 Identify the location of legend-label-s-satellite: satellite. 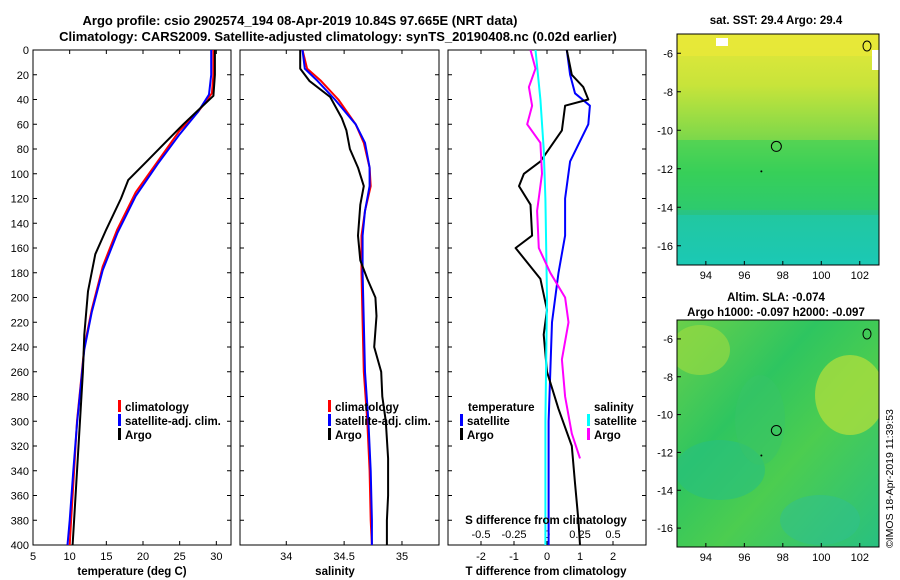
(615, 422).